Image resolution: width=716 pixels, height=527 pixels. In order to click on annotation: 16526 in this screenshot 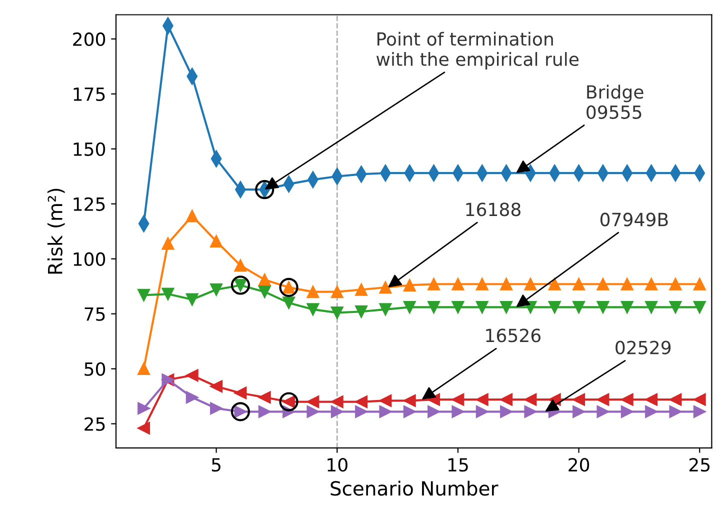, I will do `click(513, 335)`.